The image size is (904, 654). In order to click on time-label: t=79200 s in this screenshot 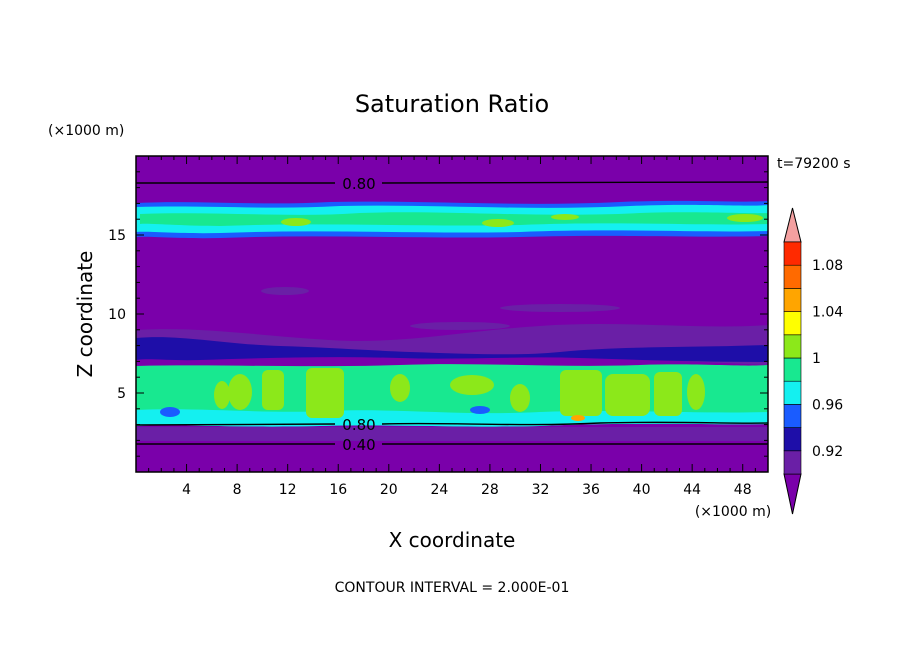, I will do `click(814, 164)`.